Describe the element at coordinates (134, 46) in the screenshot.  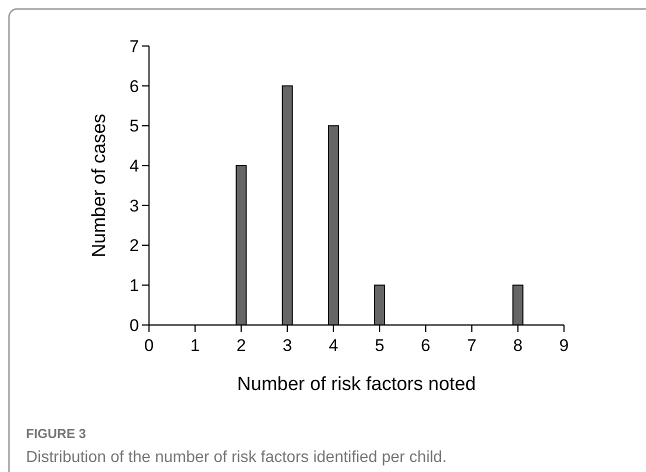
I see `y-tick-label: 7` at that location.